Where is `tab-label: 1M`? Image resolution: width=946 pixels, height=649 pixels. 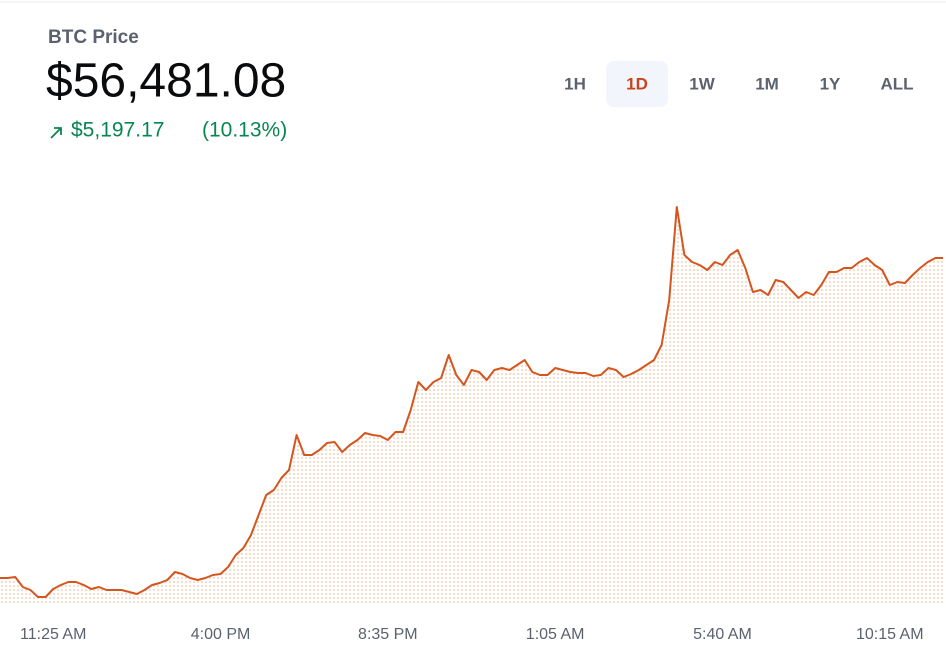
tab-label: 1M is located at coordinates (767, 83).